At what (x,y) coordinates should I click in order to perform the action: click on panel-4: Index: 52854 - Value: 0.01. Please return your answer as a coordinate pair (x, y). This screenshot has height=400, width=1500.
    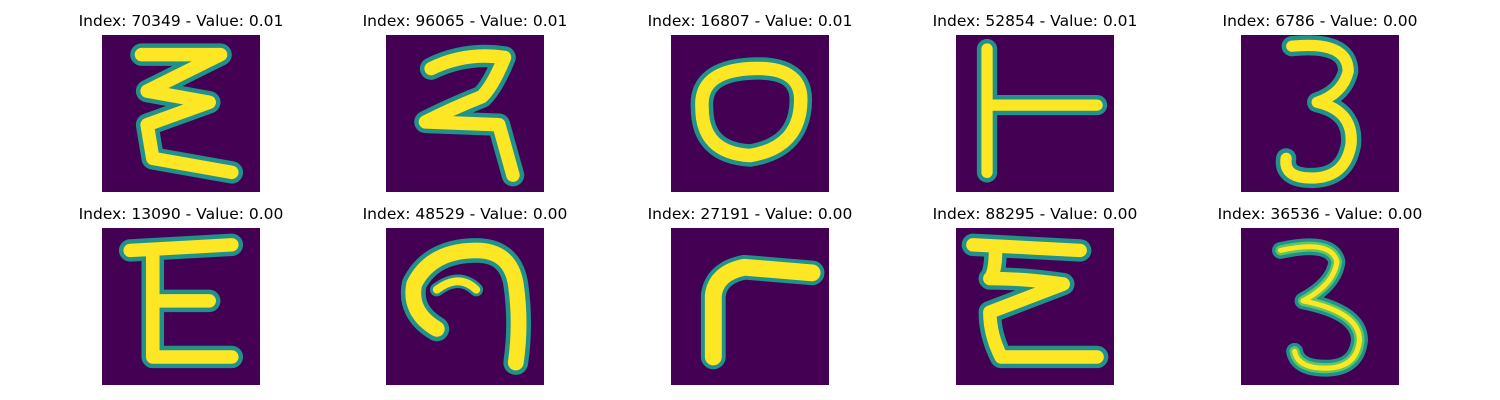
    Looking at the image, I should click on (1035, 104).